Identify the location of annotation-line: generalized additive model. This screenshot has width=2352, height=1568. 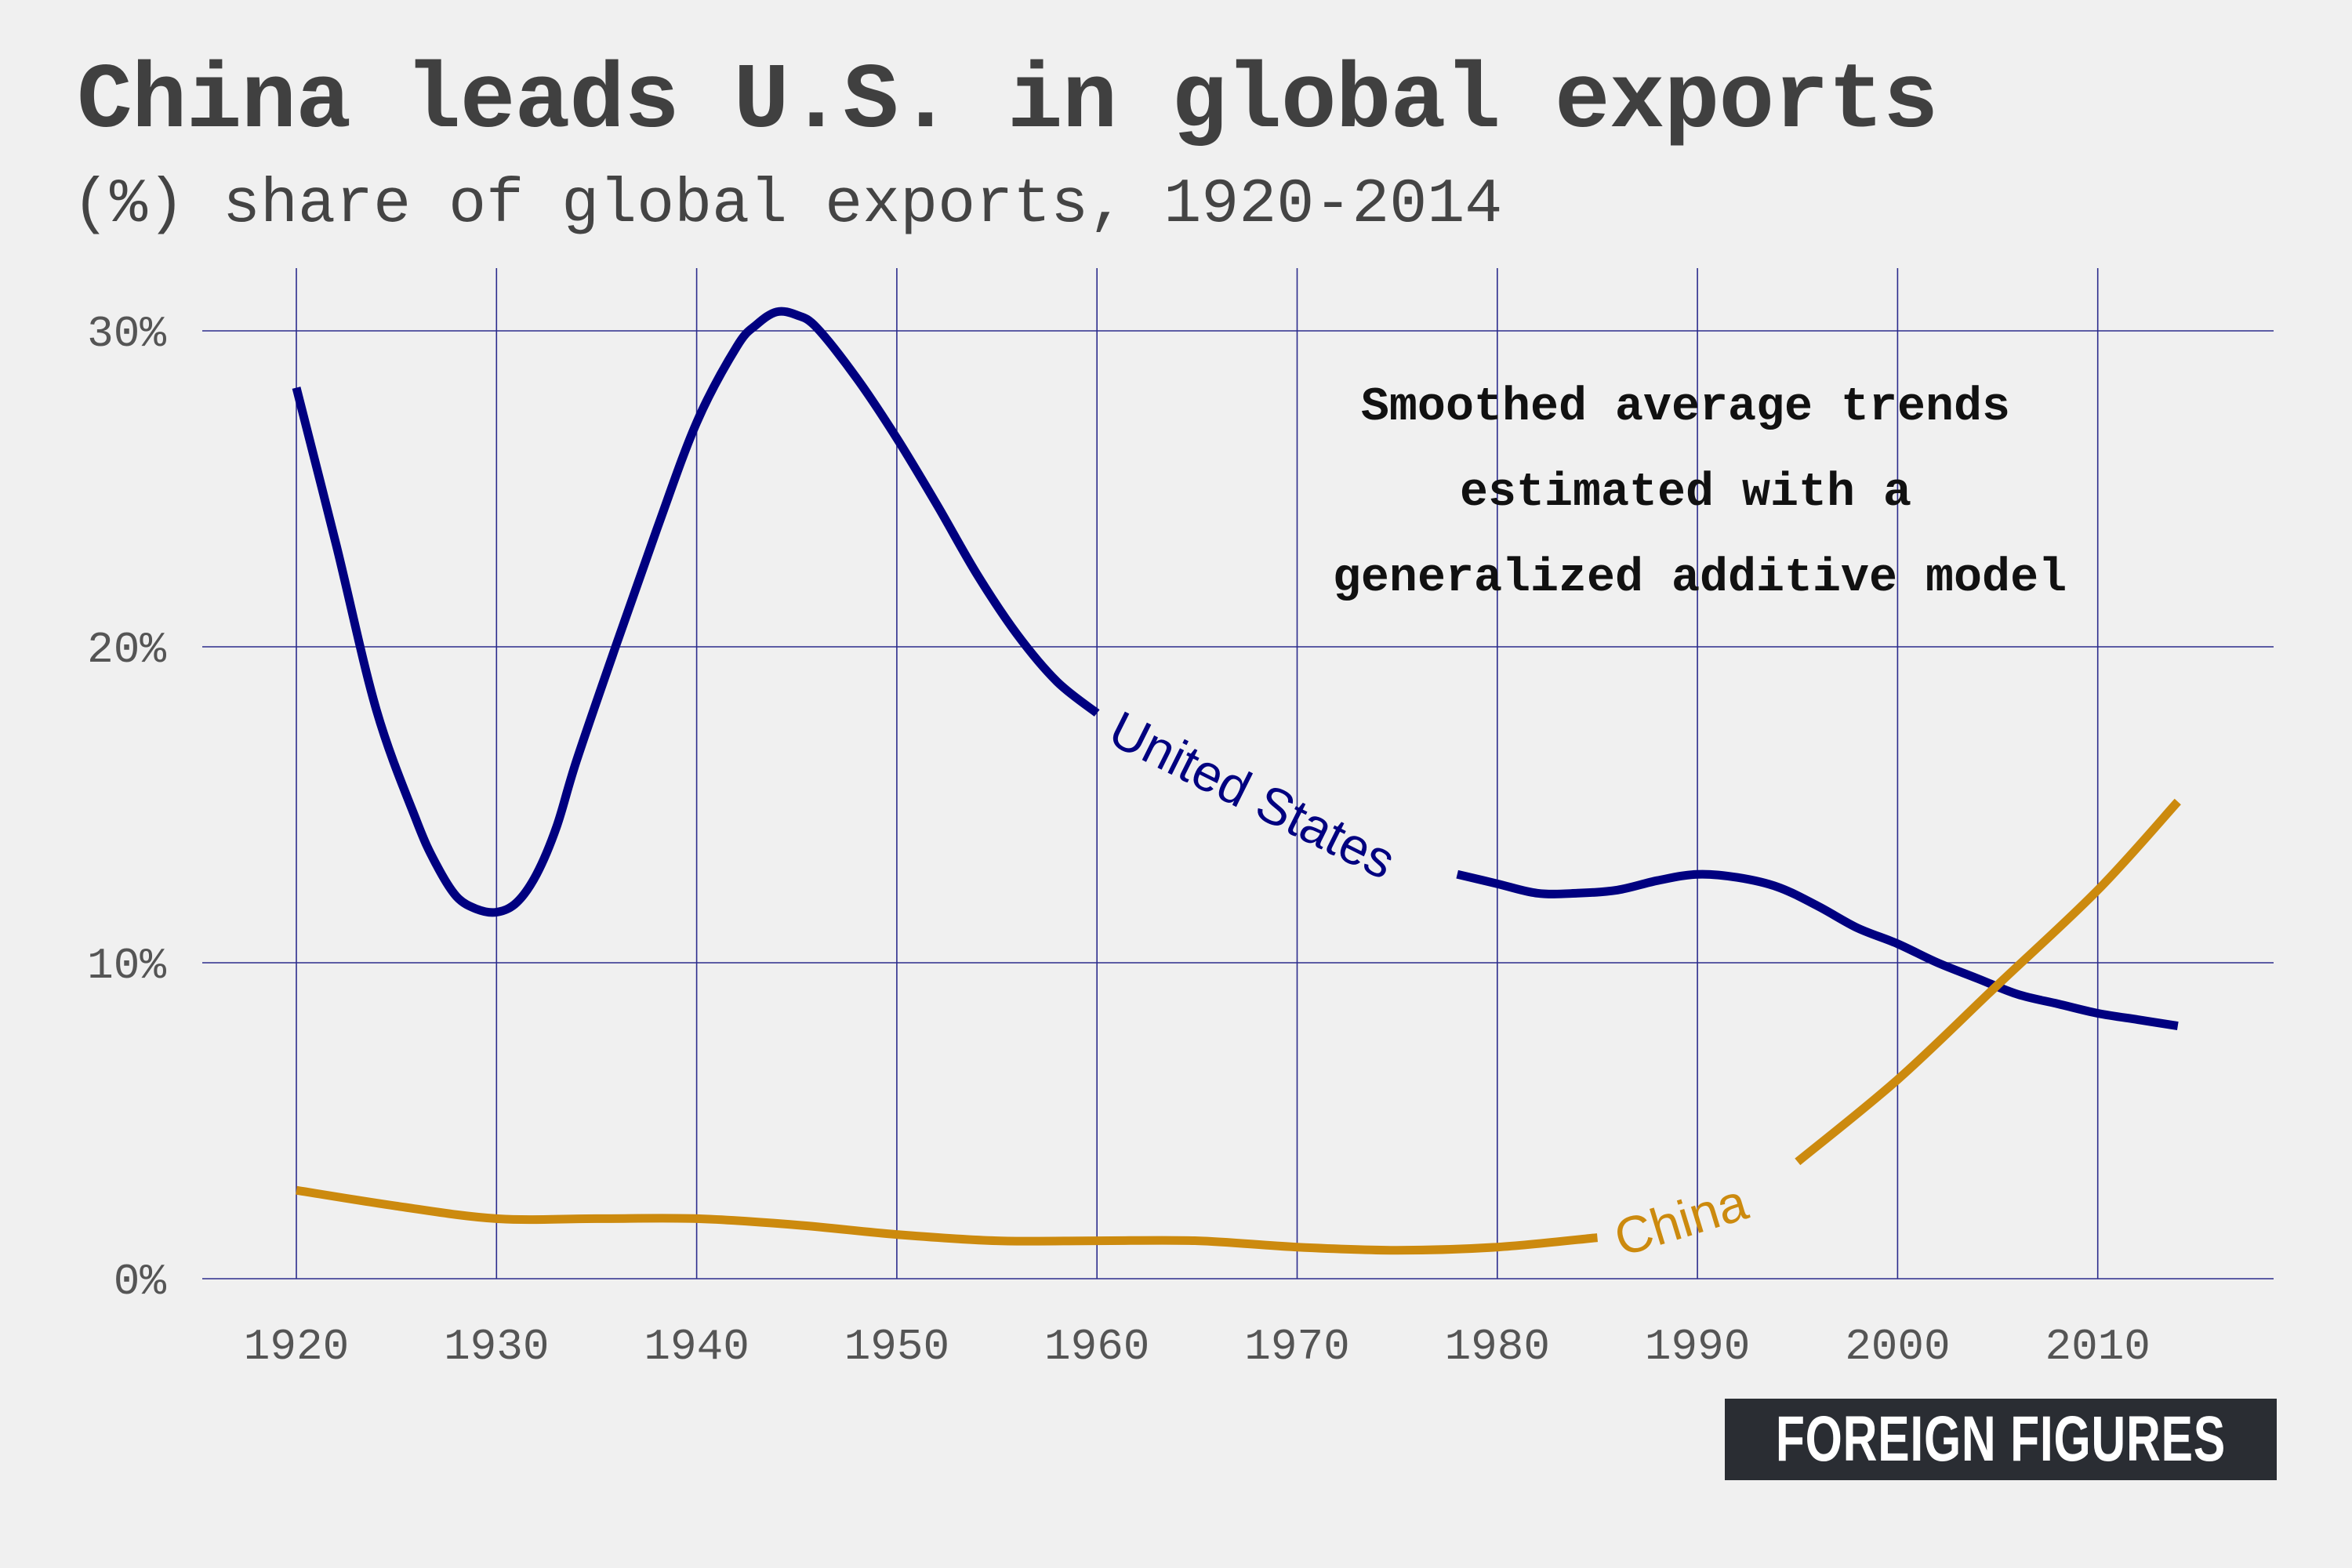
(1700, 578).